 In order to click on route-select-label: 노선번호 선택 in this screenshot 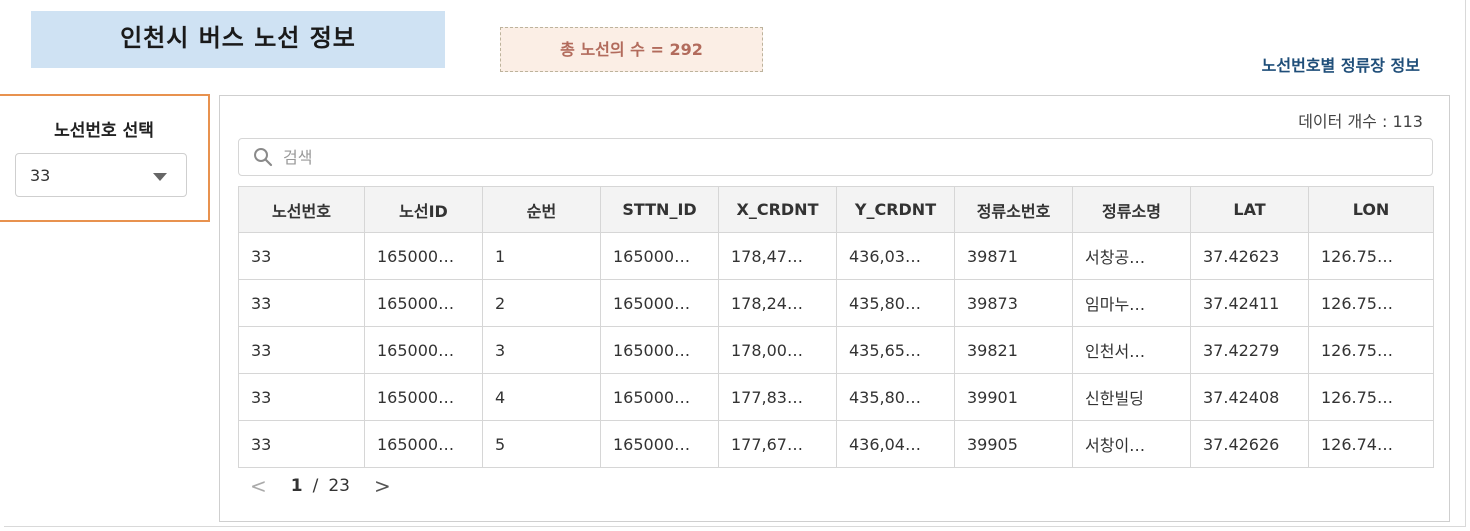, I will do `click(104, 131)`.